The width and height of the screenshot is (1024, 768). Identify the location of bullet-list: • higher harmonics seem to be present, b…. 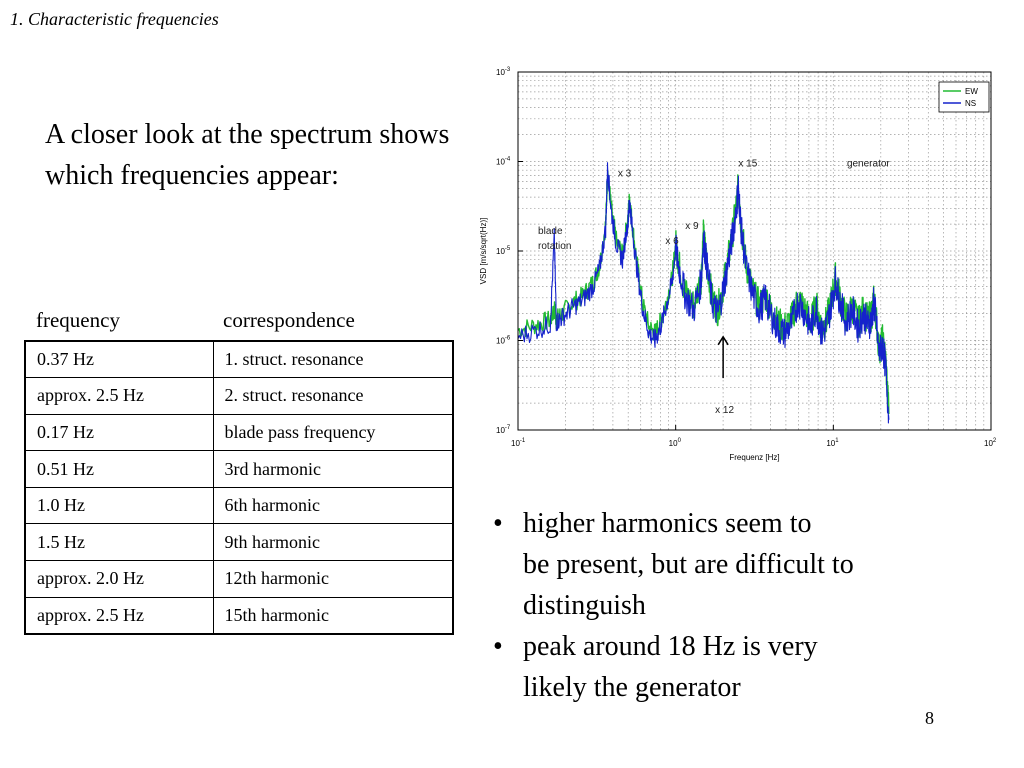
(673, 605).